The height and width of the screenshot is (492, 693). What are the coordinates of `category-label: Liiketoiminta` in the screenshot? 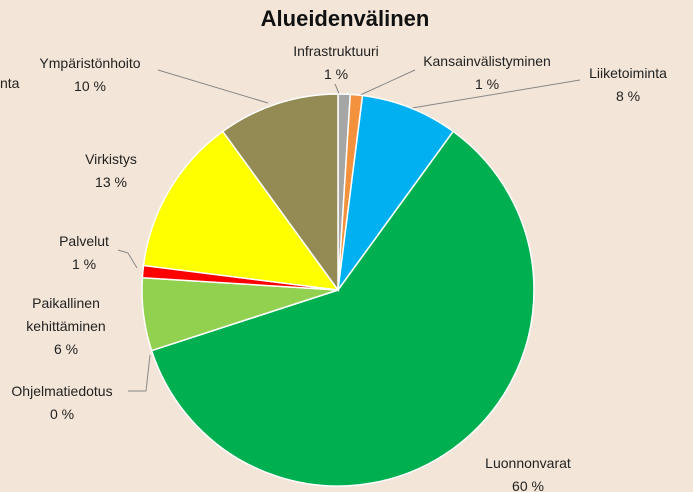 It's located at (628, 73).